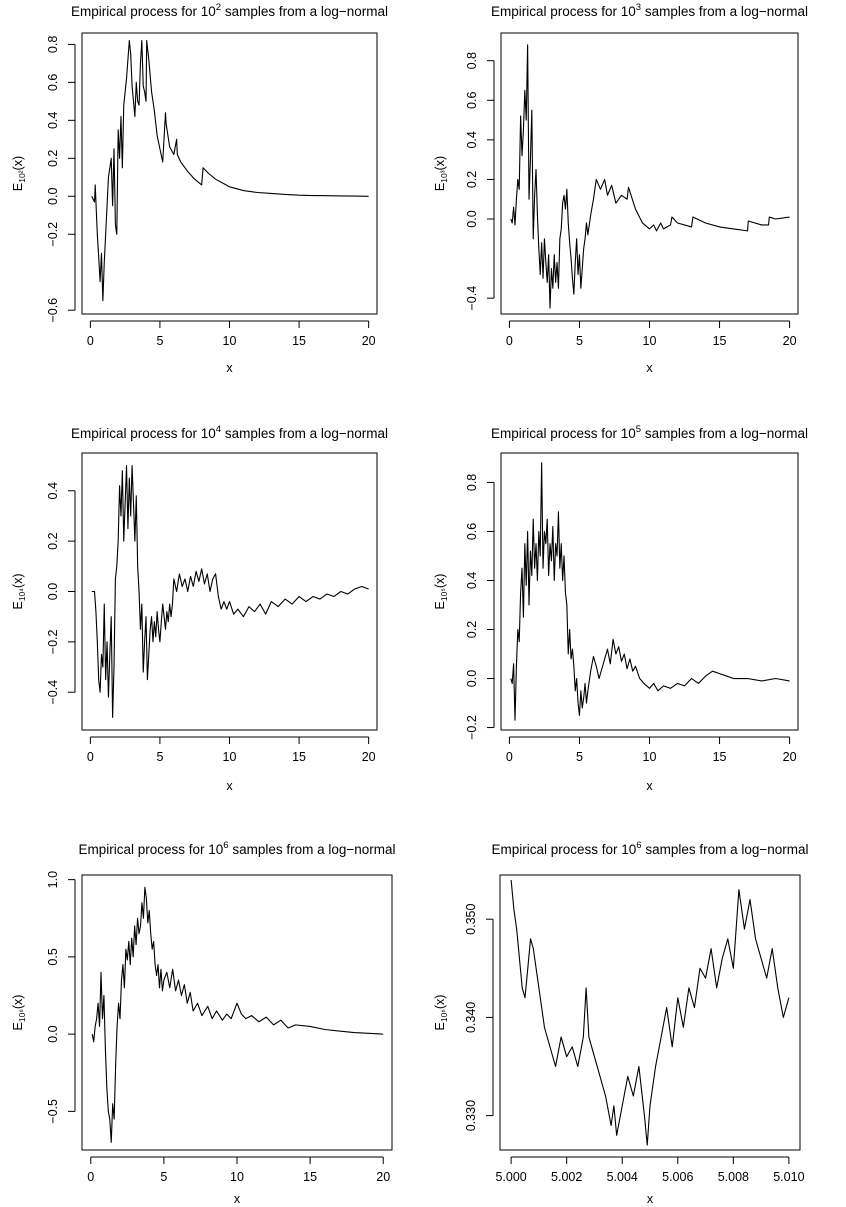 This screenshot has height=1207, width=846. I want to click on y-tick-label: −0.6, so click(53, 310).